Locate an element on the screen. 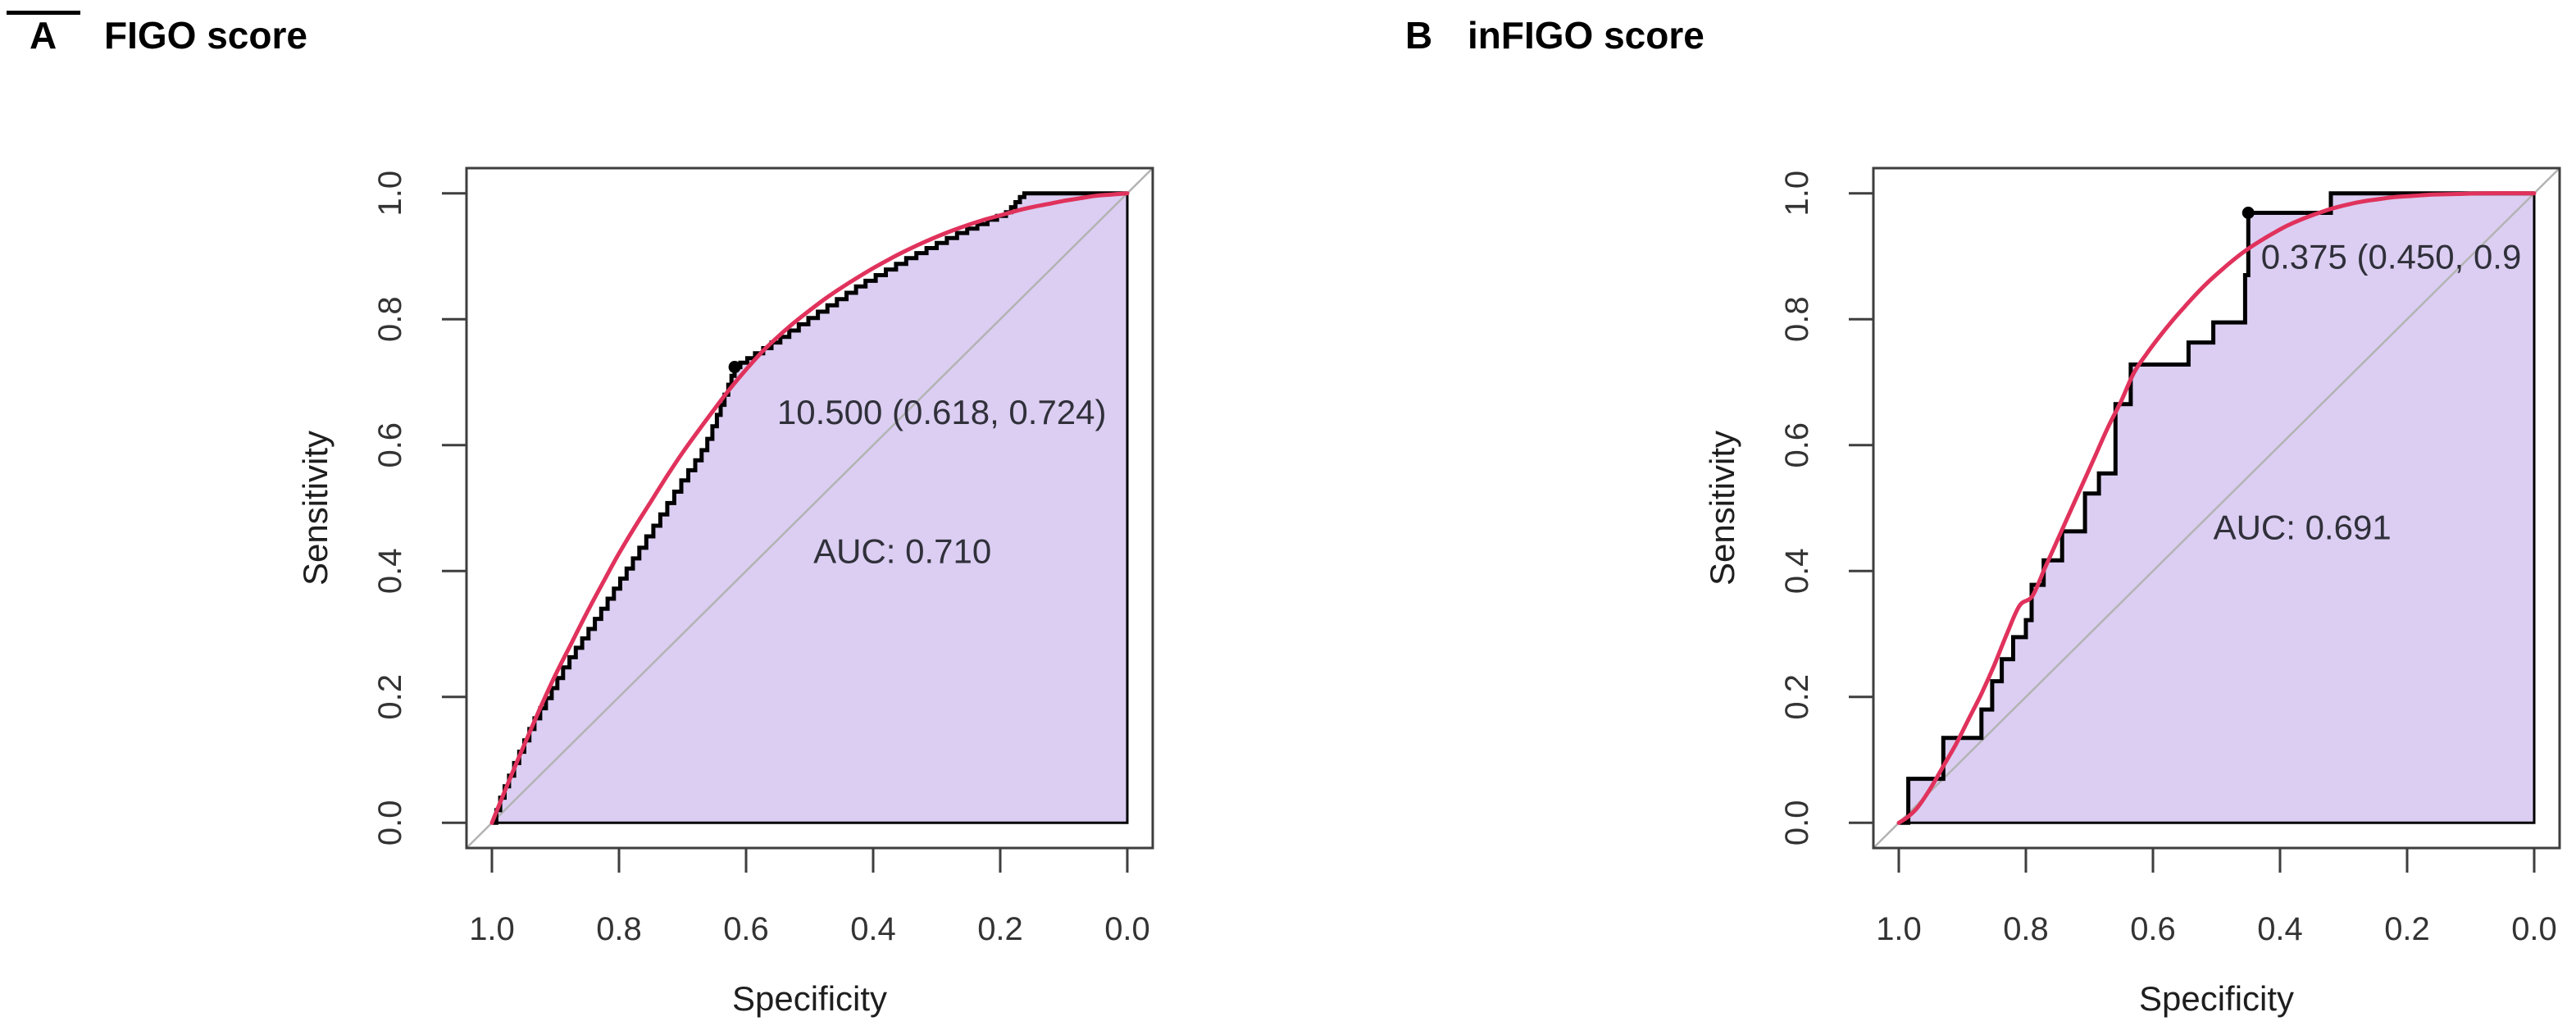 Image resolution: width=2576 pixels, height=1035 pixels. panel-B-y-axis-title: Sensitivity is located at coordinates (1722, 509).